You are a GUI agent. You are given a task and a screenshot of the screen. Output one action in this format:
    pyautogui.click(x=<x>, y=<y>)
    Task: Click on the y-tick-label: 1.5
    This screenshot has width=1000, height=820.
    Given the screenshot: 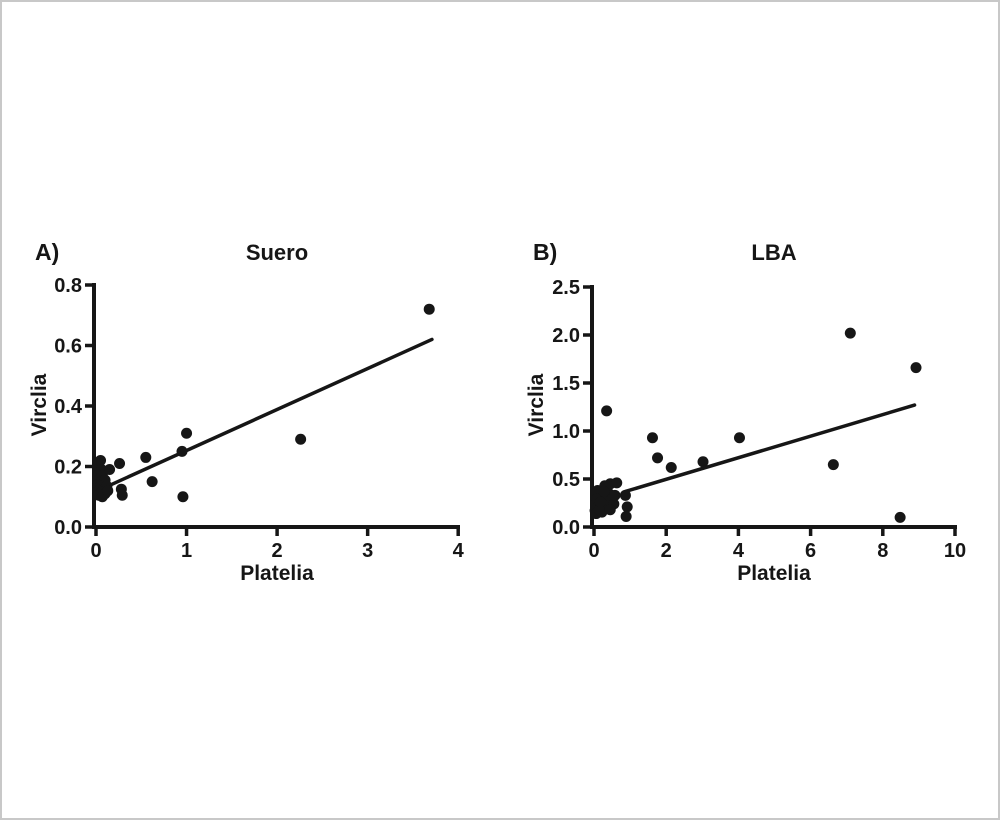 What is the action you would take?
    pyautogui.click(x=566, y=384)
    